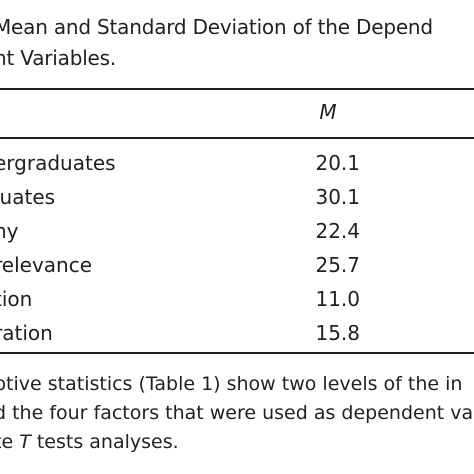 This screenshot has height=474, width=474. Describe the element at coordinates (237, 199) in the screenshot. I see `table-row: luates 30.1` at that location.